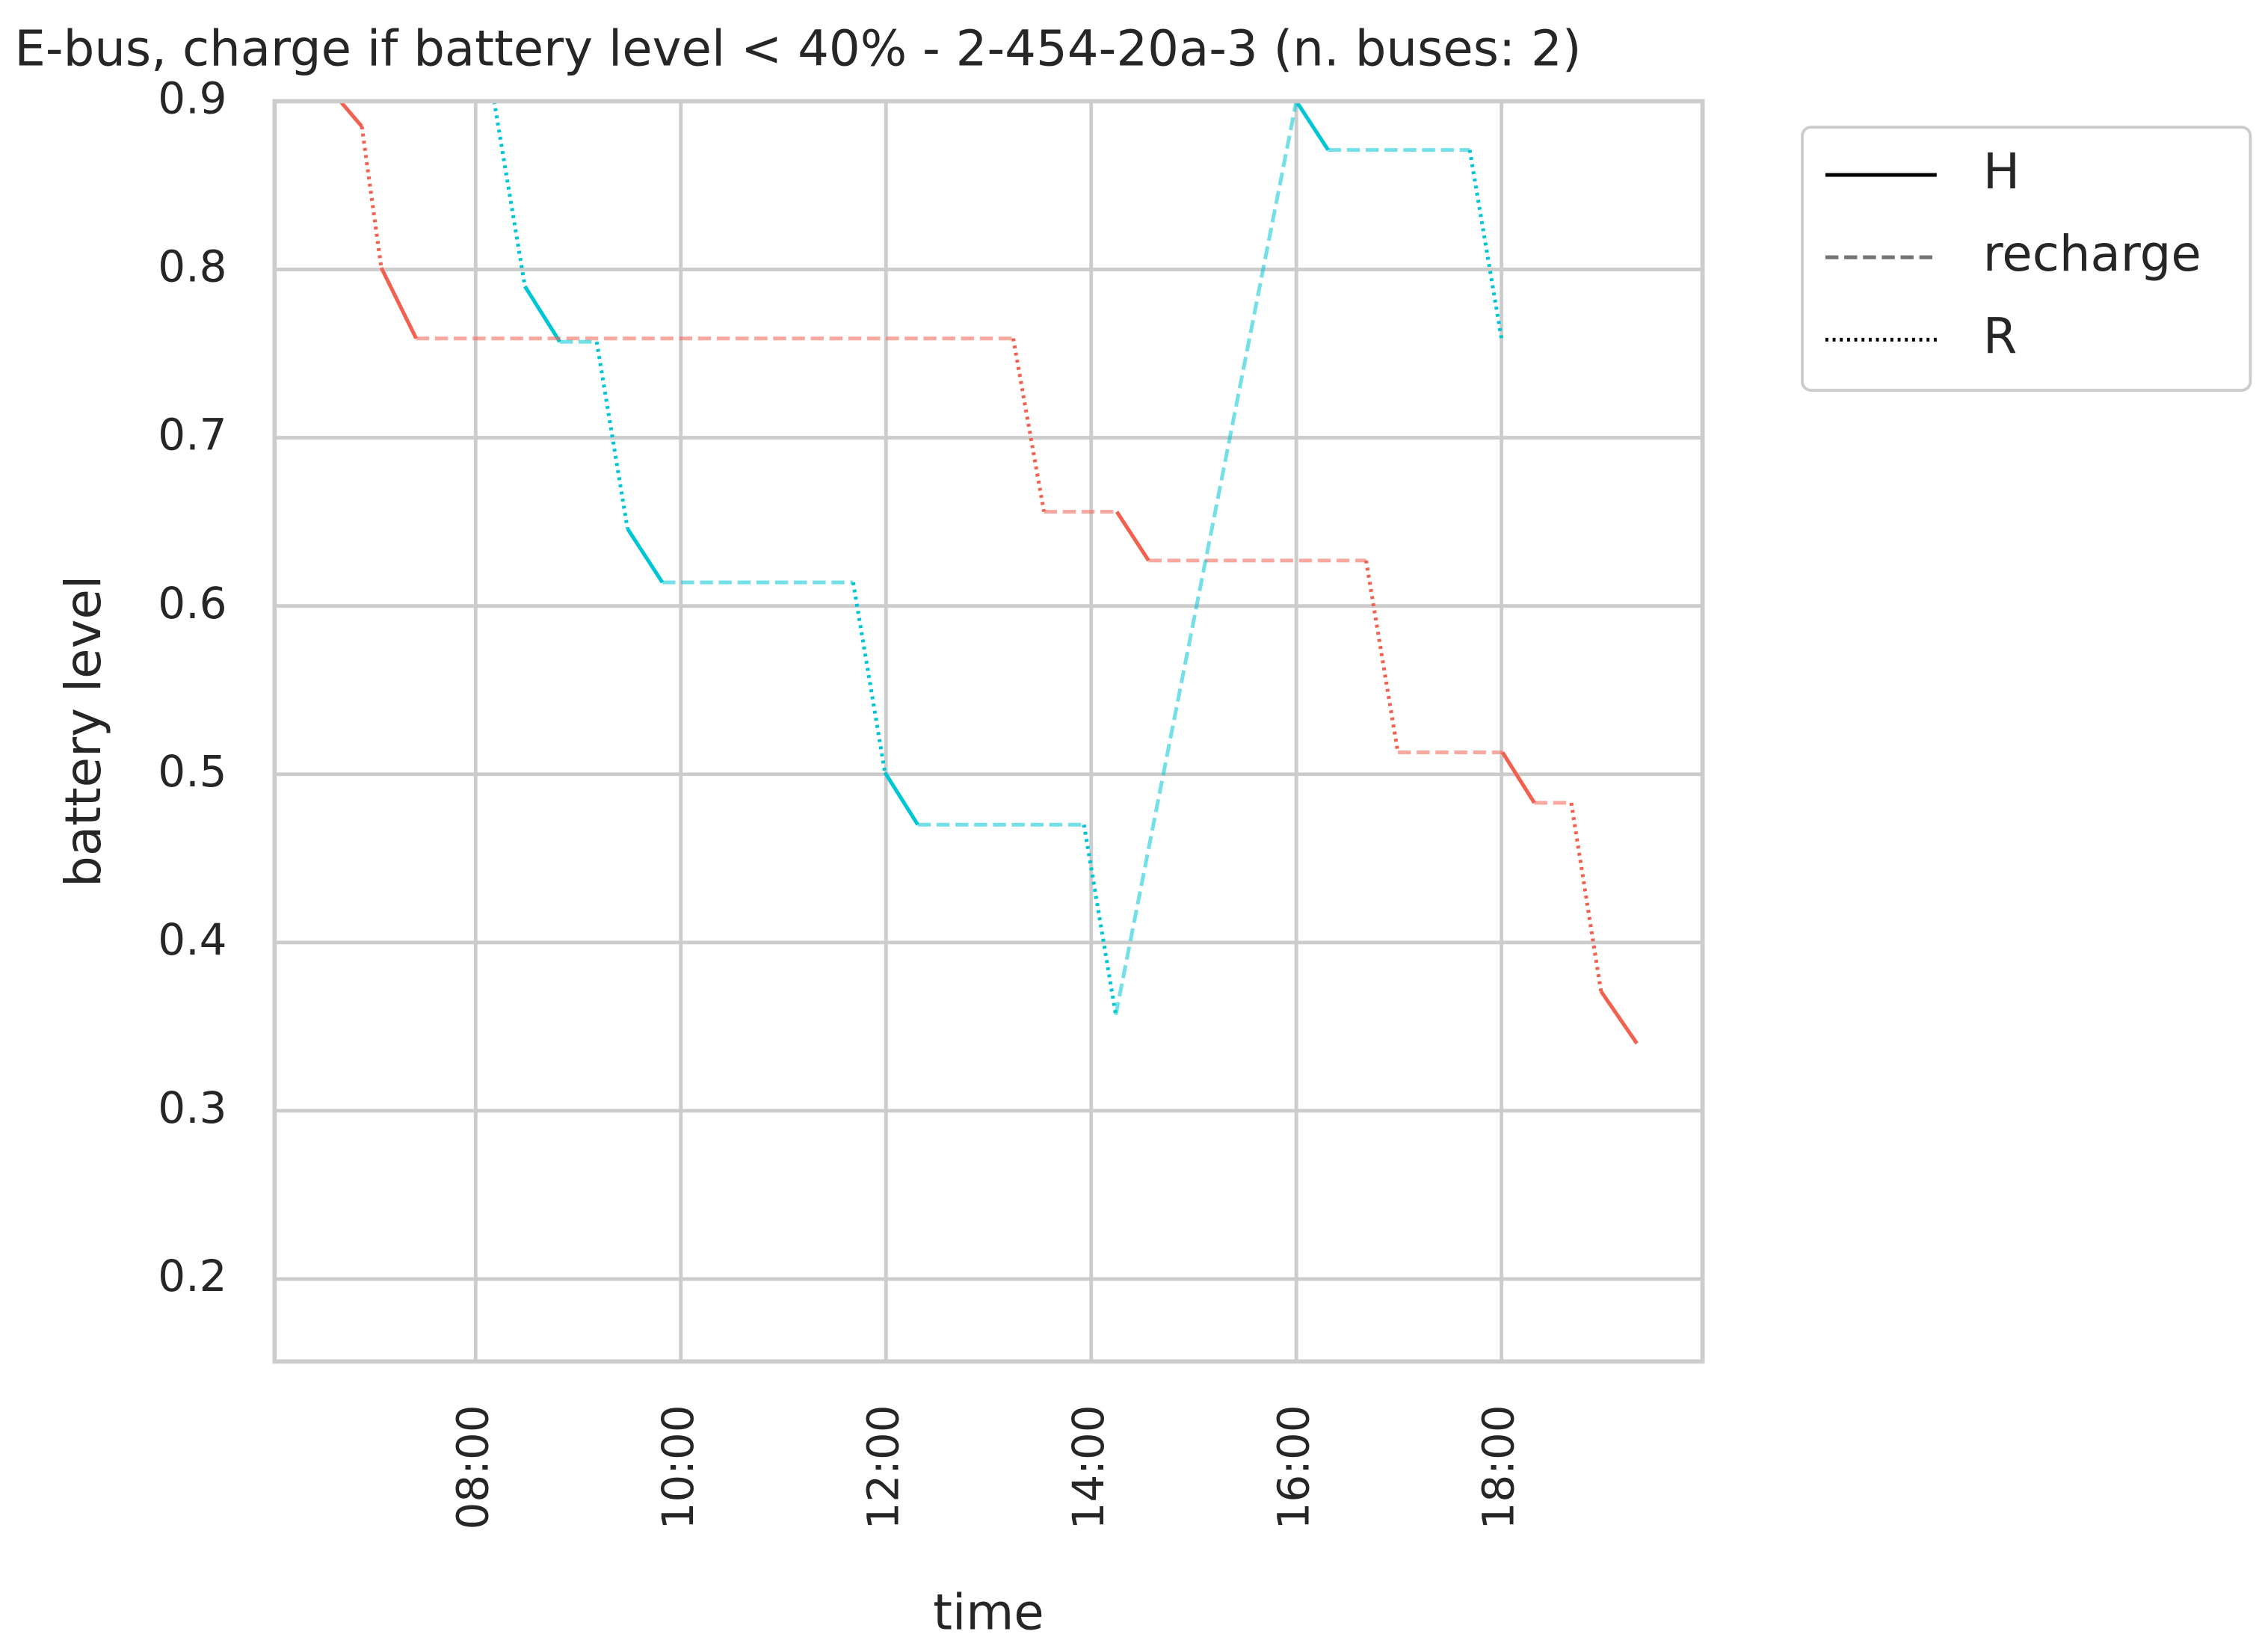 This screenshot has width=2259, height=1652. Describe the element at coordinates (2000, 336) in the screenshot. I see `legend-label: R` at that location.